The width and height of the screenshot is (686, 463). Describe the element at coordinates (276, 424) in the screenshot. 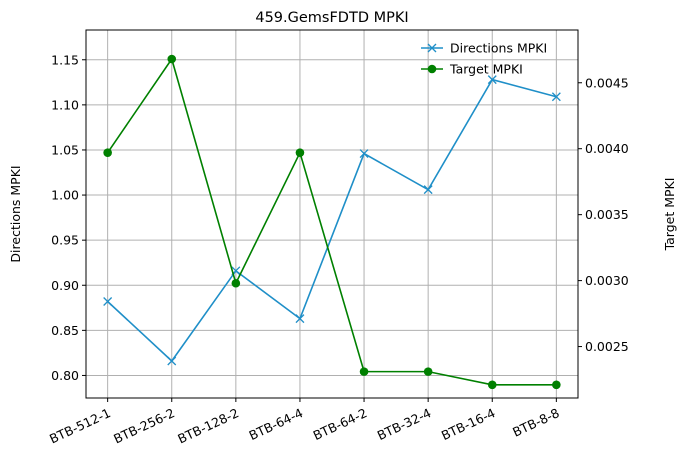

I see `x-tick-label: BTB-64-4` at that location.